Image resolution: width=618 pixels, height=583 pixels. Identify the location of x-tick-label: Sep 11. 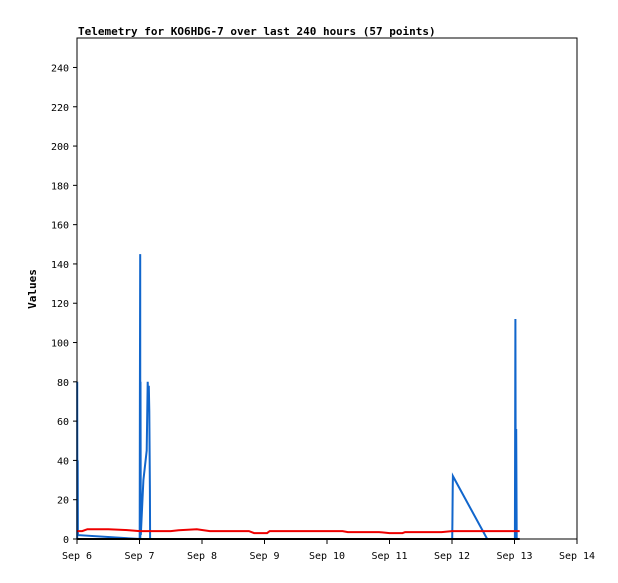
(389, 556).